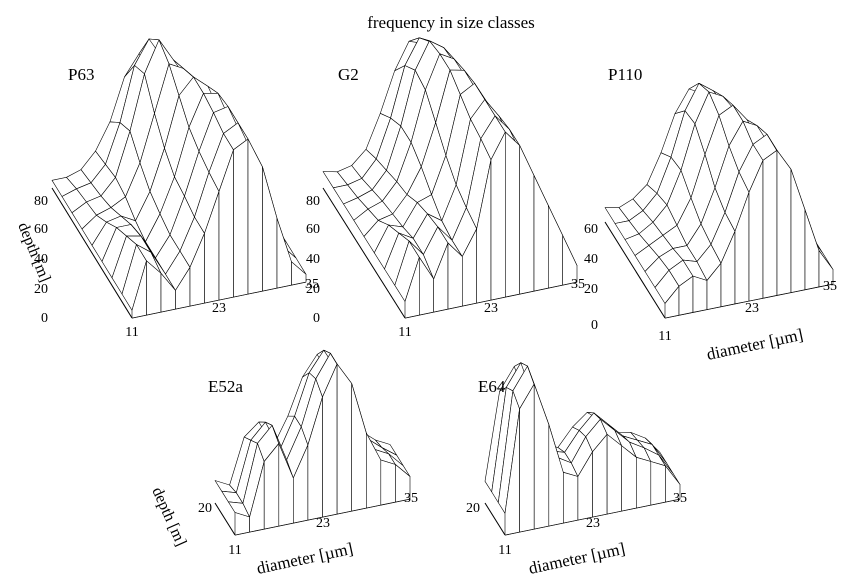 The height and width of the screenshot is (578, 845). Describe the element at coordinates (591, 229) in the screenshot. I see `y-tick-label-p110-60: 60` at that location.